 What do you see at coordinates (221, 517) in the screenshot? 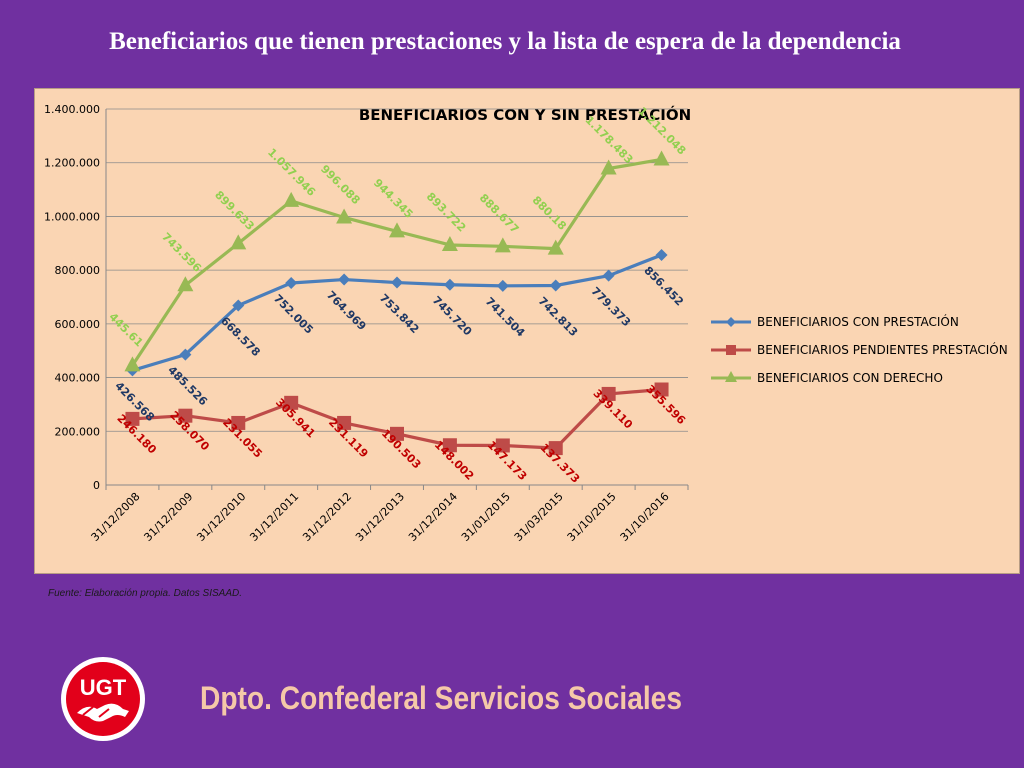
I see `x-tick-label: 31/12/2010` at bounding box center [221, 517].